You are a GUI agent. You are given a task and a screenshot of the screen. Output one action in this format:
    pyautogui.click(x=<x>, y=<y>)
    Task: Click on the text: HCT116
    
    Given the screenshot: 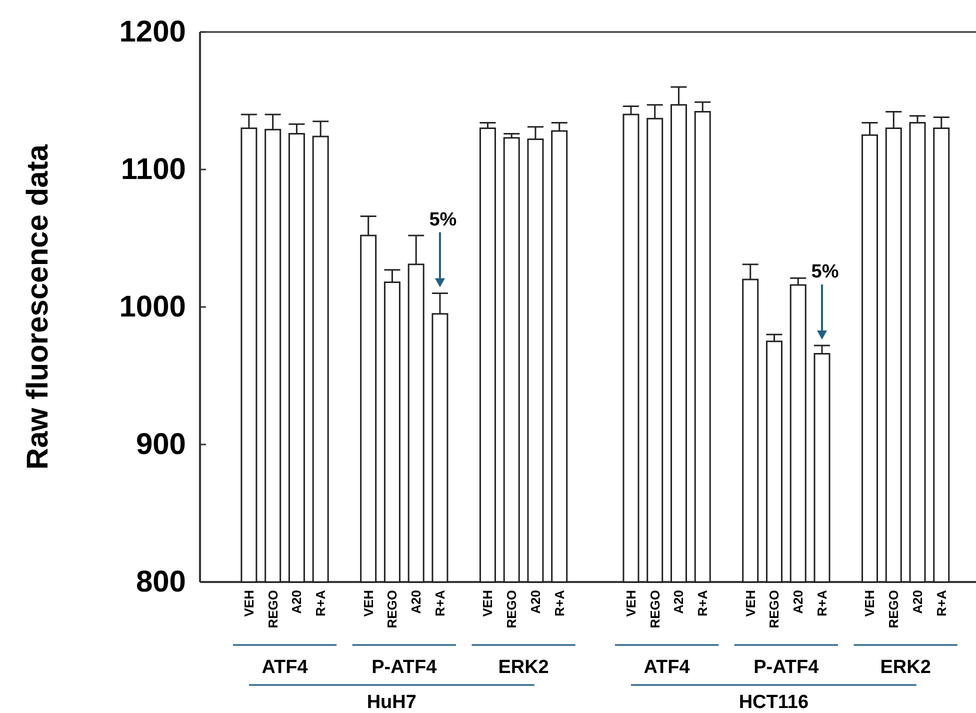 What is the action you would take?
    pyautogui.click(x=773, y=702)
    